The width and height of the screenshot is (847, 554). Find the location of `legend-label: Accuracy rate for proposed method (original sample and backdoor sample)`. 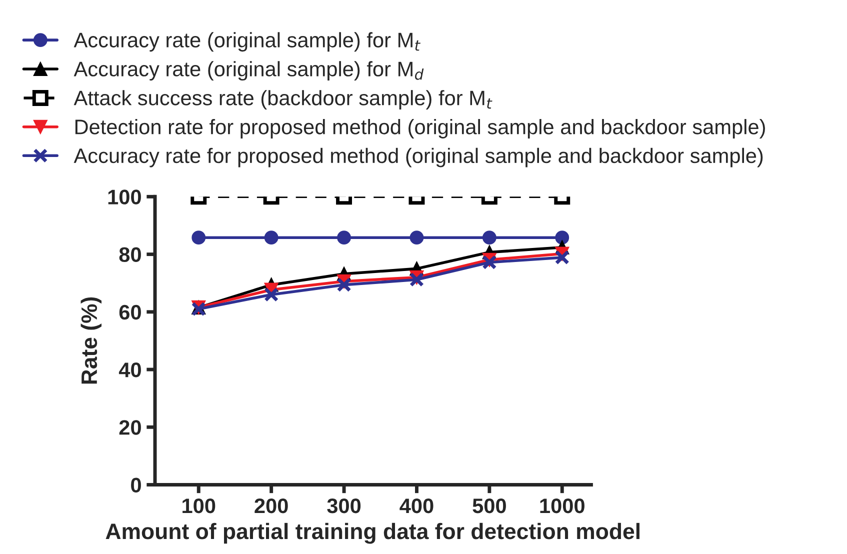

legend-label: Accuracy rate for proposed method (original sample and backdoor sample) is located at coordinates (418, 158).